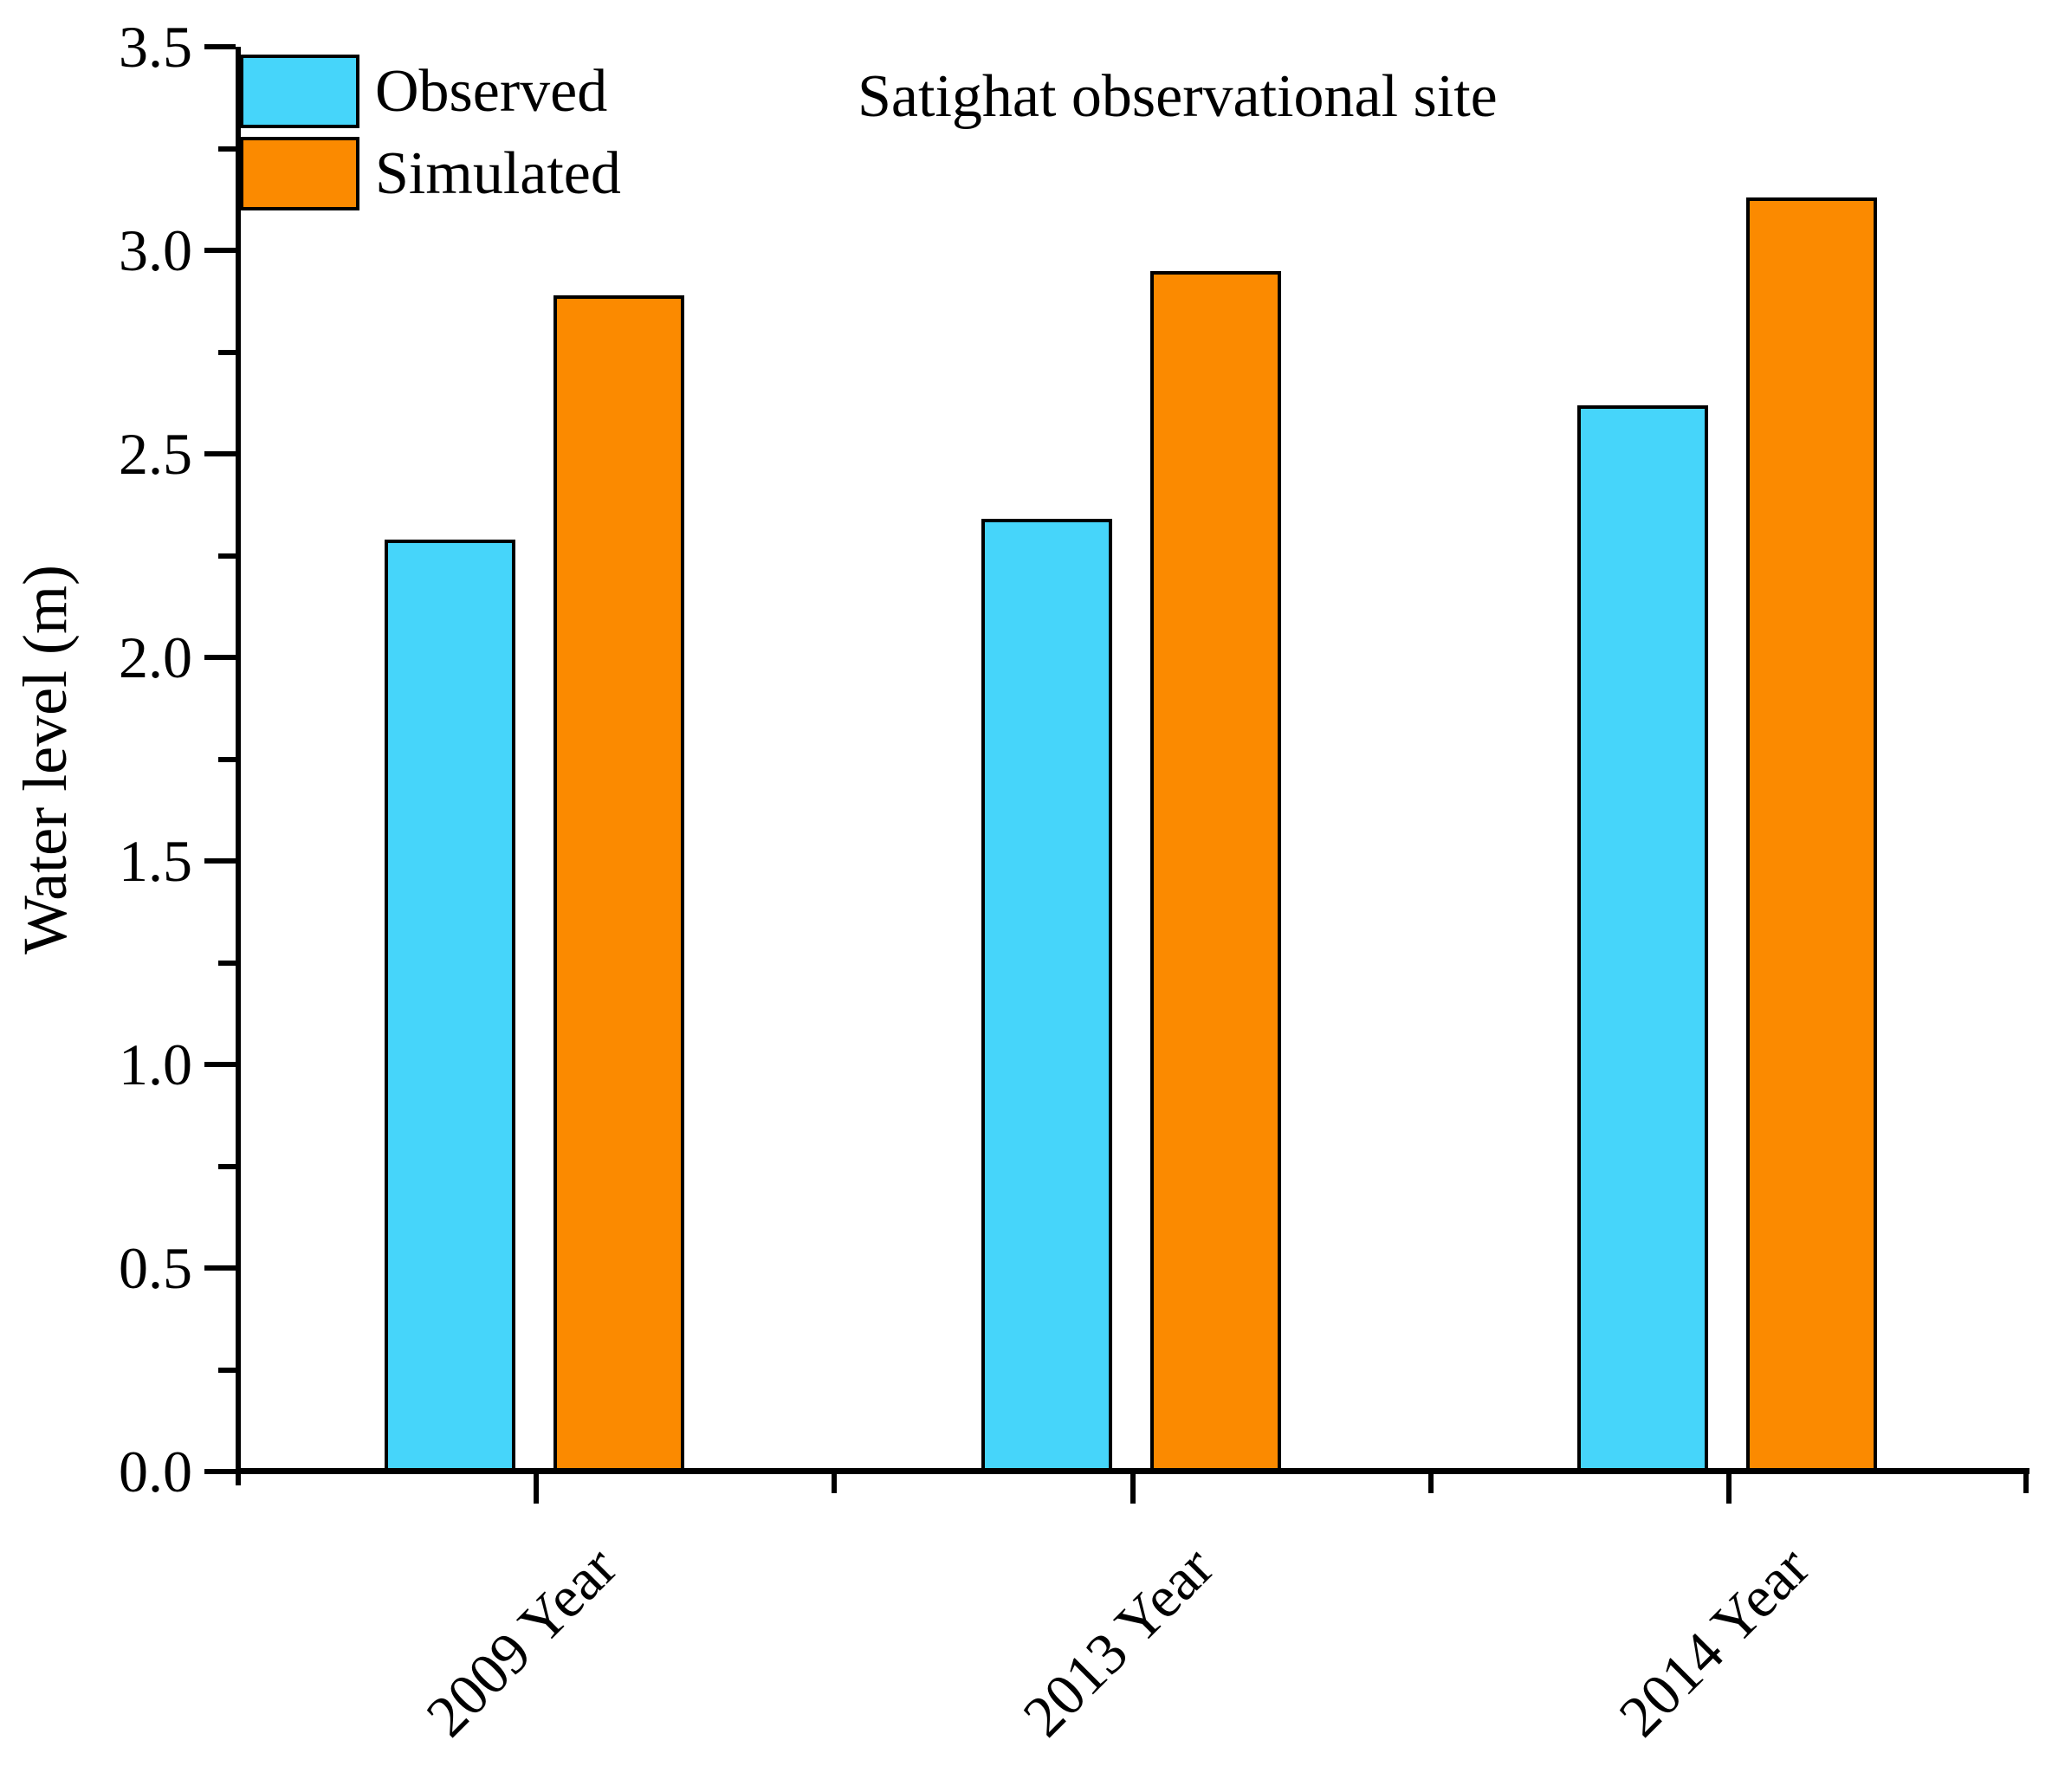 Image resolution: width=2052 pixels, height=1792 pixels. Describe the element at coordinates (498, 173) in the screenshot. I see `legend-label-simulated: Simulated` at that location.